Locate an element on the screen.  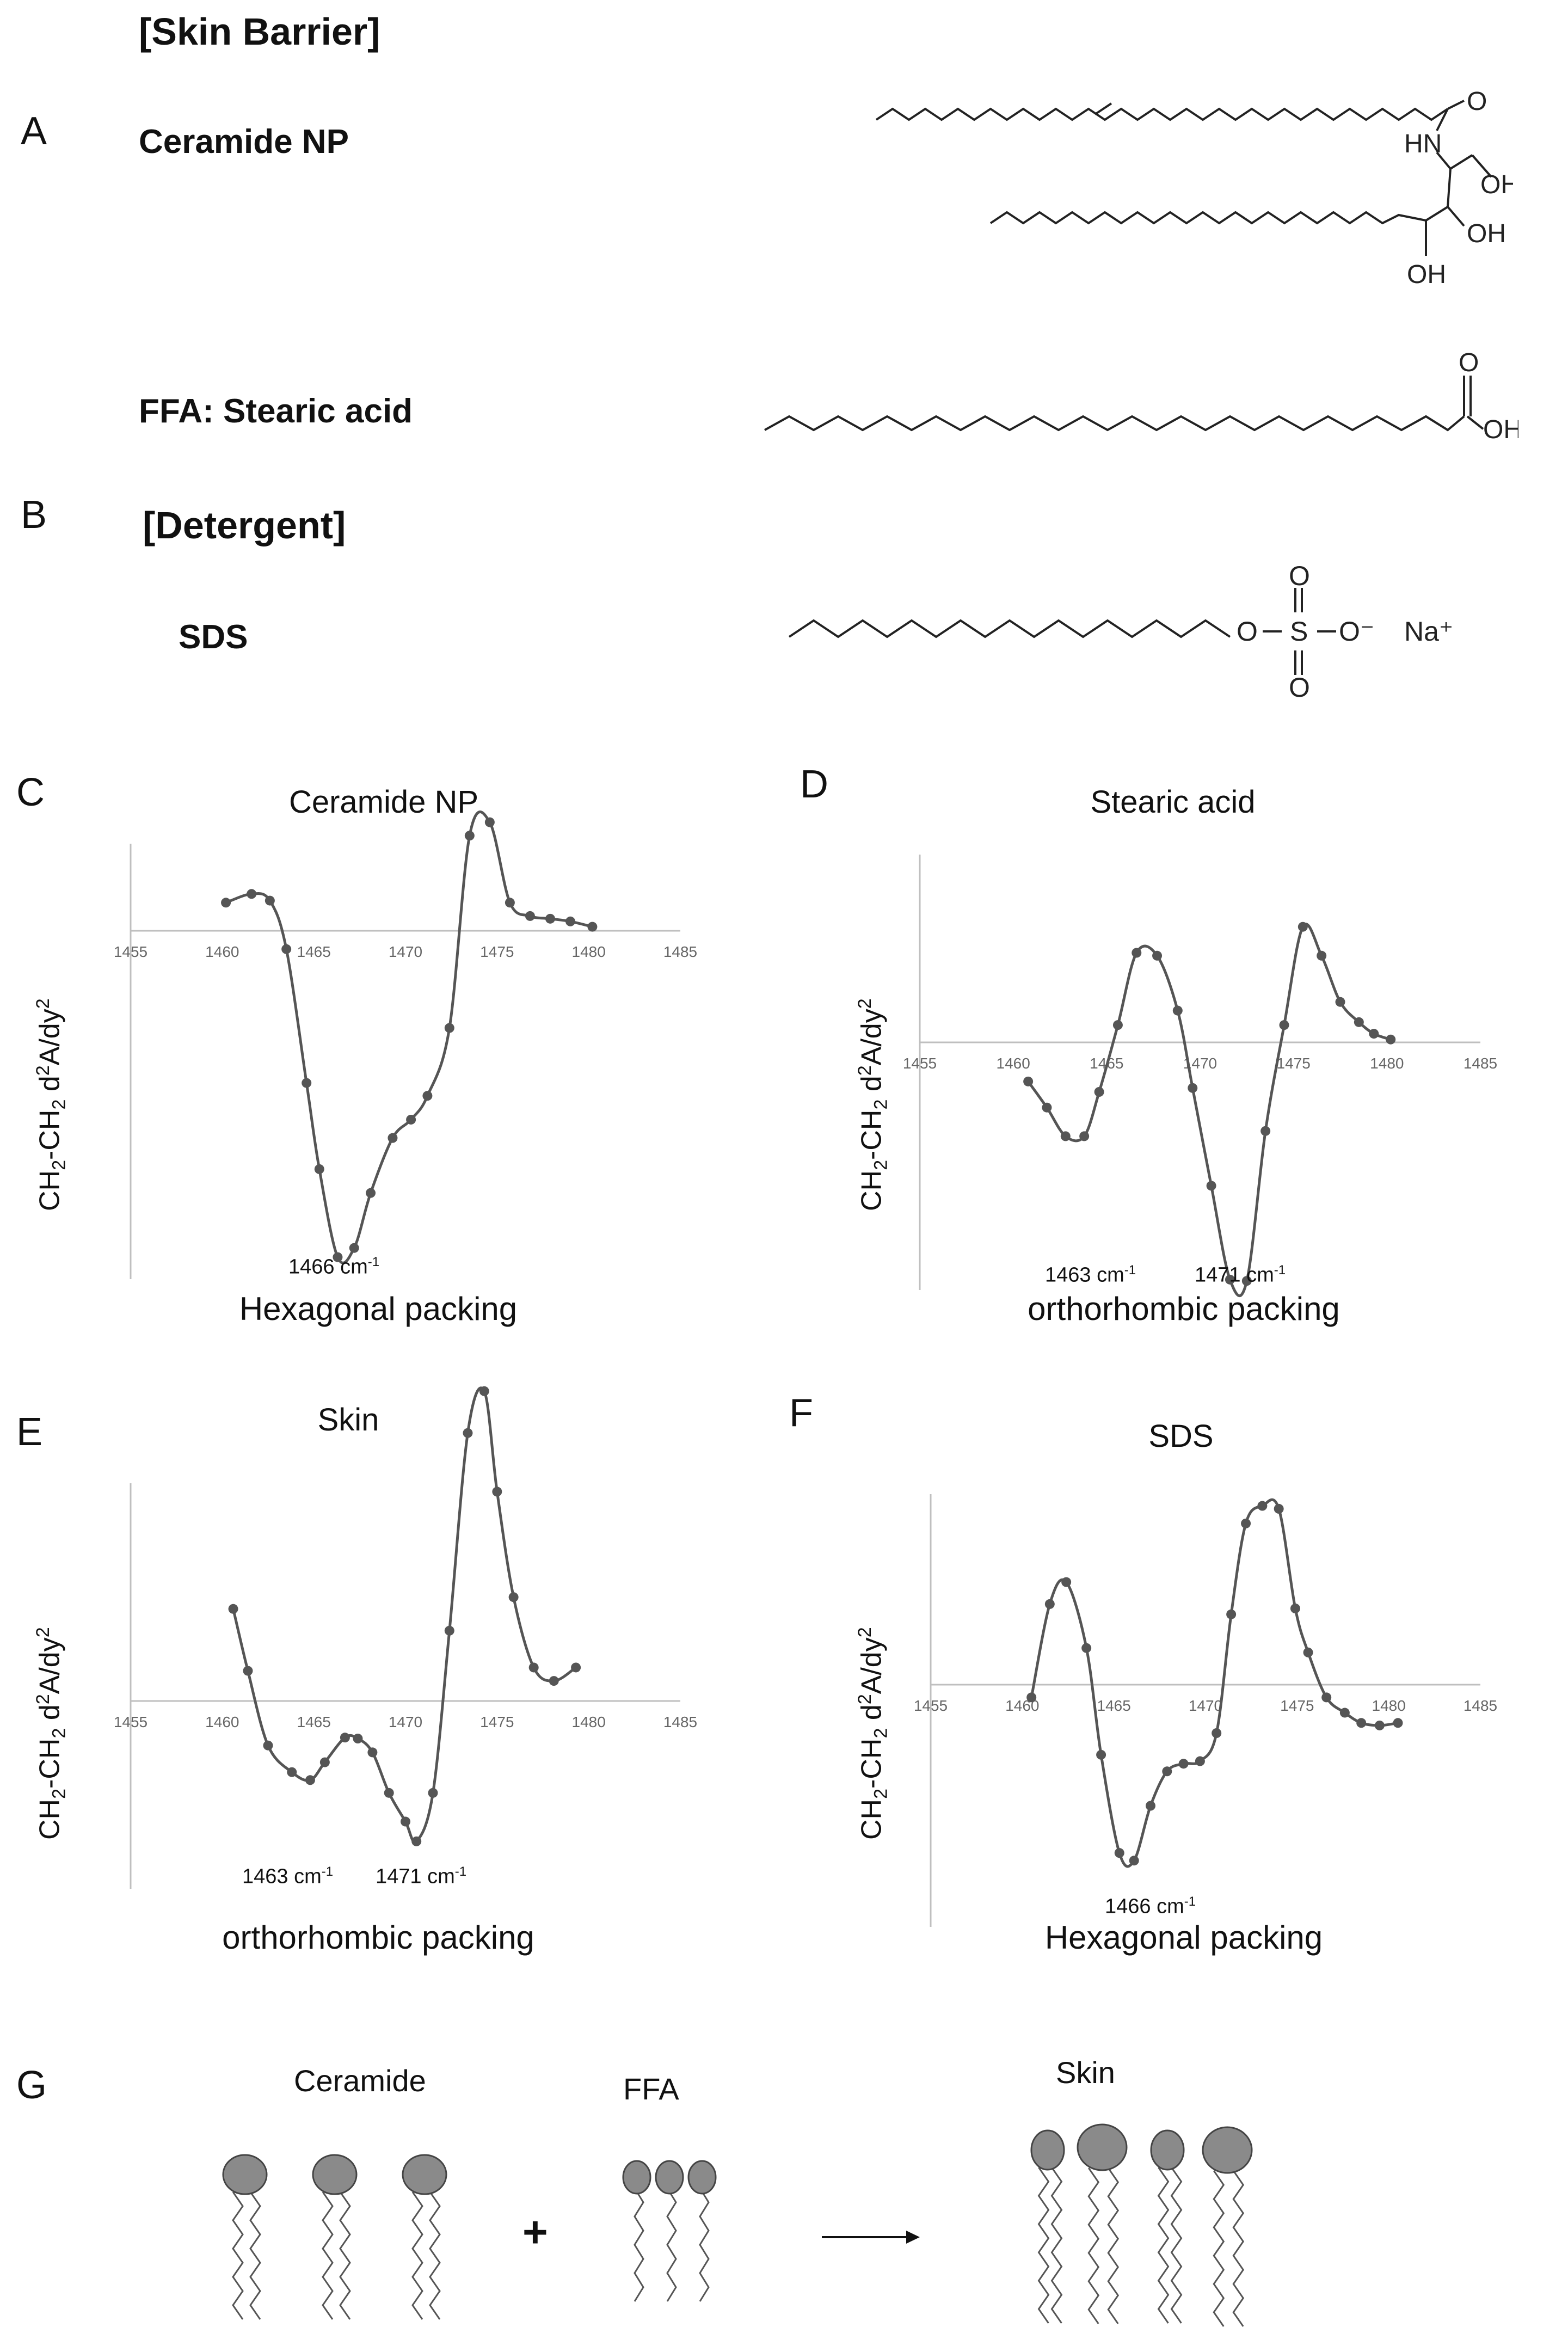
sds-o-minus: O⁻ is located at coordinates (1356, 631).